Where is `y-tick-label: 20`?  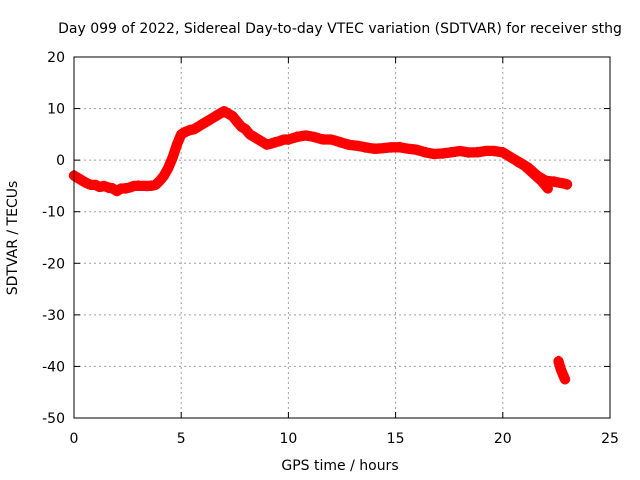
y-tick-label: 20 is located at coordinates (56, 58).